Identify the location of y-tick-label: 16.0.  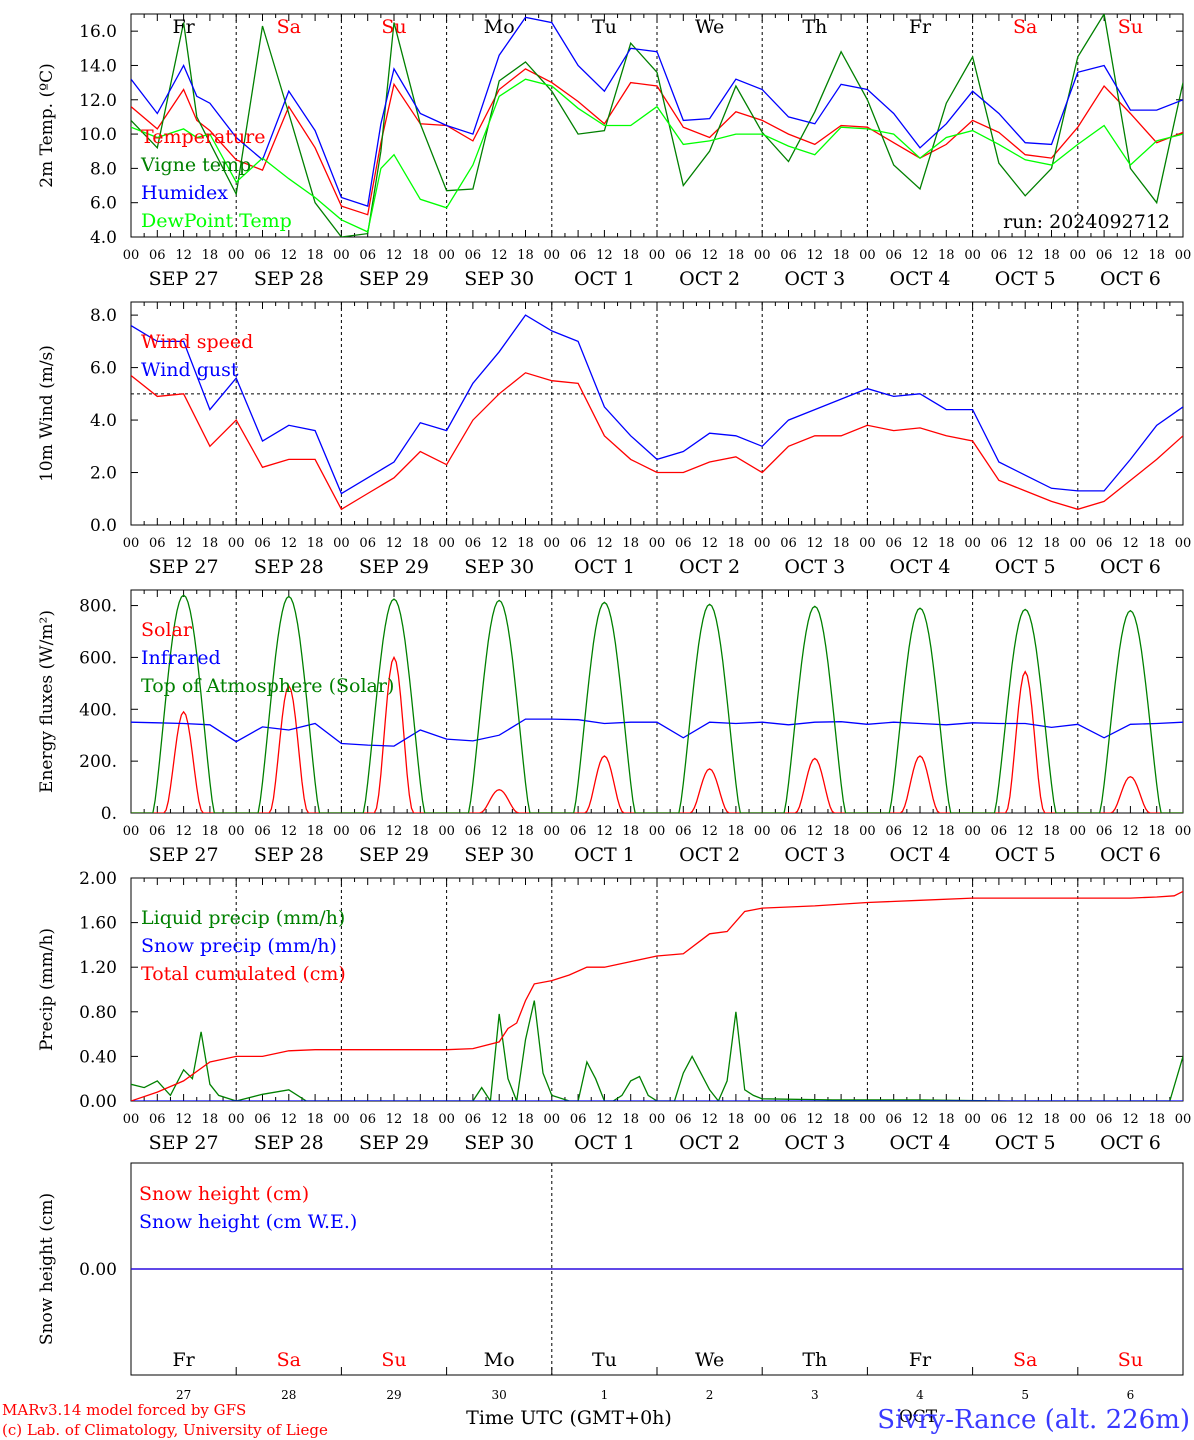
(98, 32).